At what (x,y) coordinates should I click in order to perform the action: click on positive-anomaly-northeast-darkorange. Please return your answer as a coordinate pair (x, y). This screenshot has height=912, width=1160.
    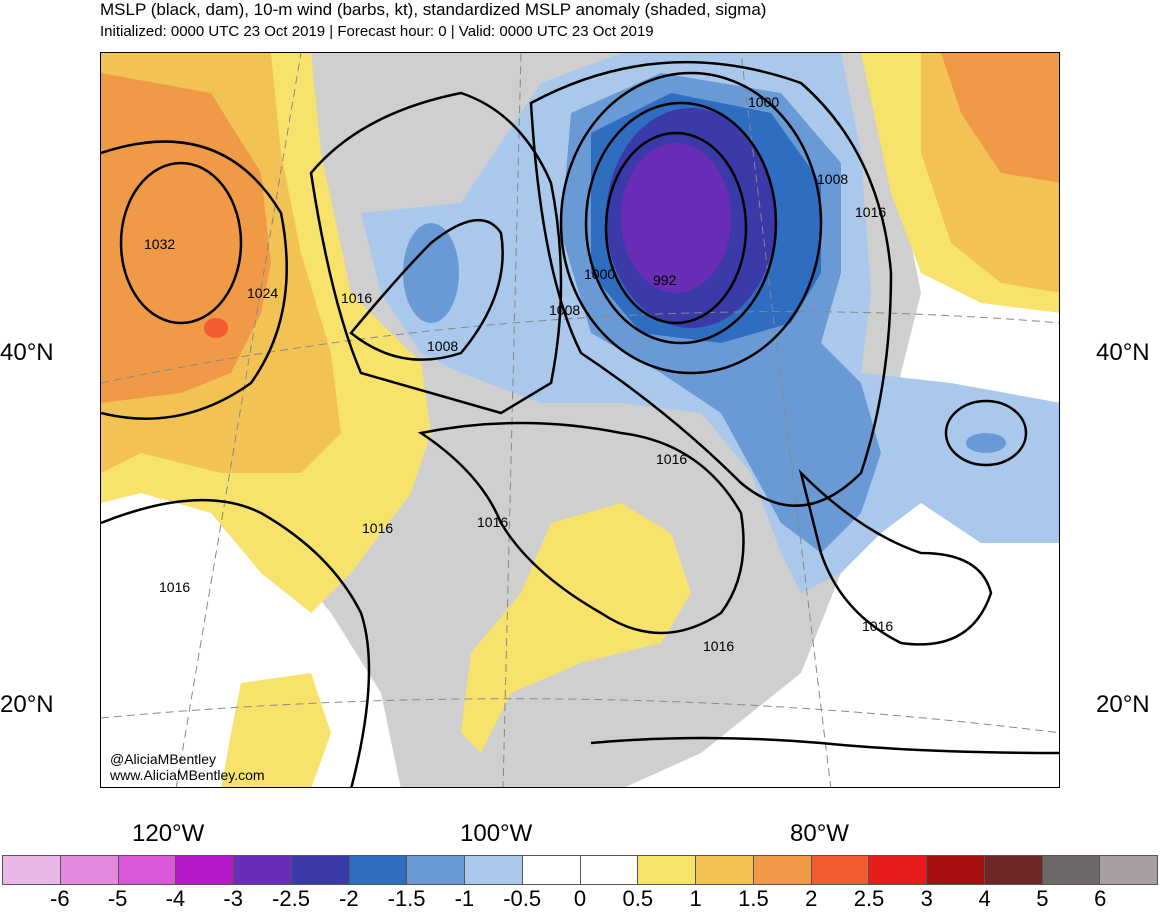
    Looking at the image, I should click on (1000, 118).